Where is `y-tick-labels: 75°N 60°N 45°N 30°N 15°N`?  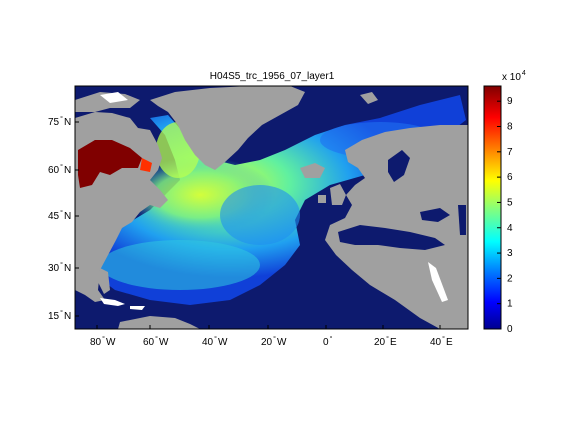
y-tick-labels: 75°N 60°N 45°N 30°N 15°N is located at coordinates (59, 218).